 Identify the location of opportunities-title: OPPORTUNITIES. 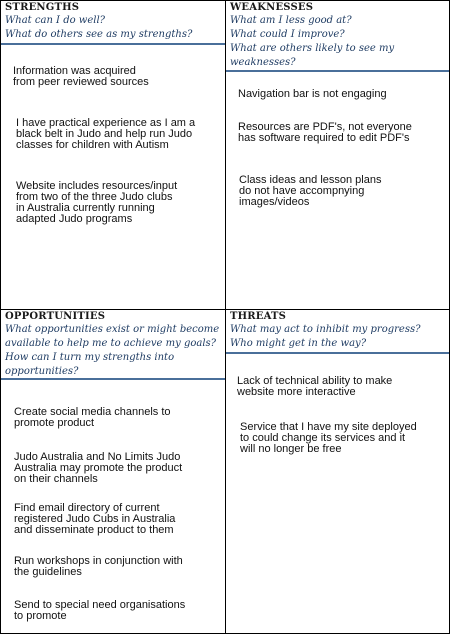
(55, 316).